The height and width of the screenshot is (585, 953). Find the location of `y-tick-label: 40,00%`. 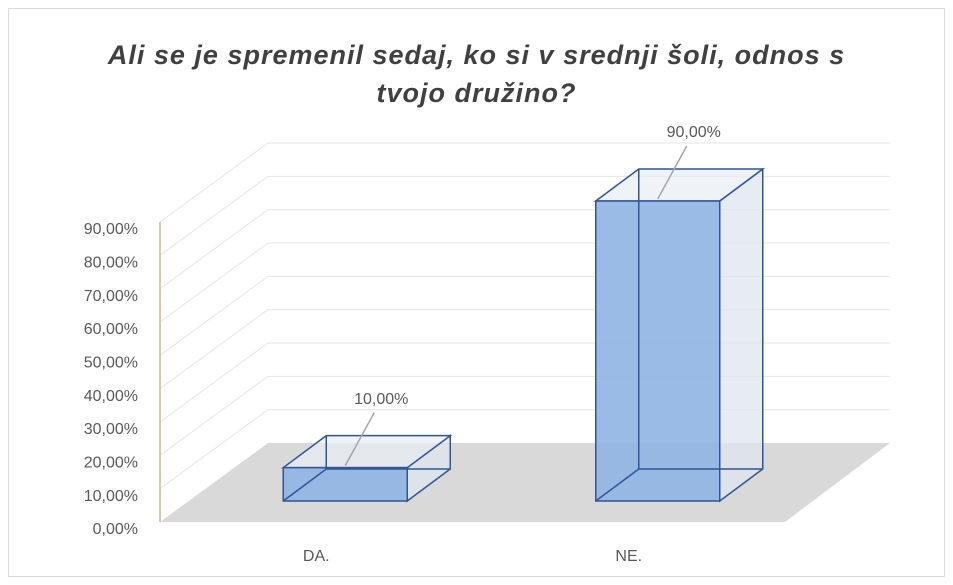

y-tick-label: 40,00% is located at coordinates (111, 396).